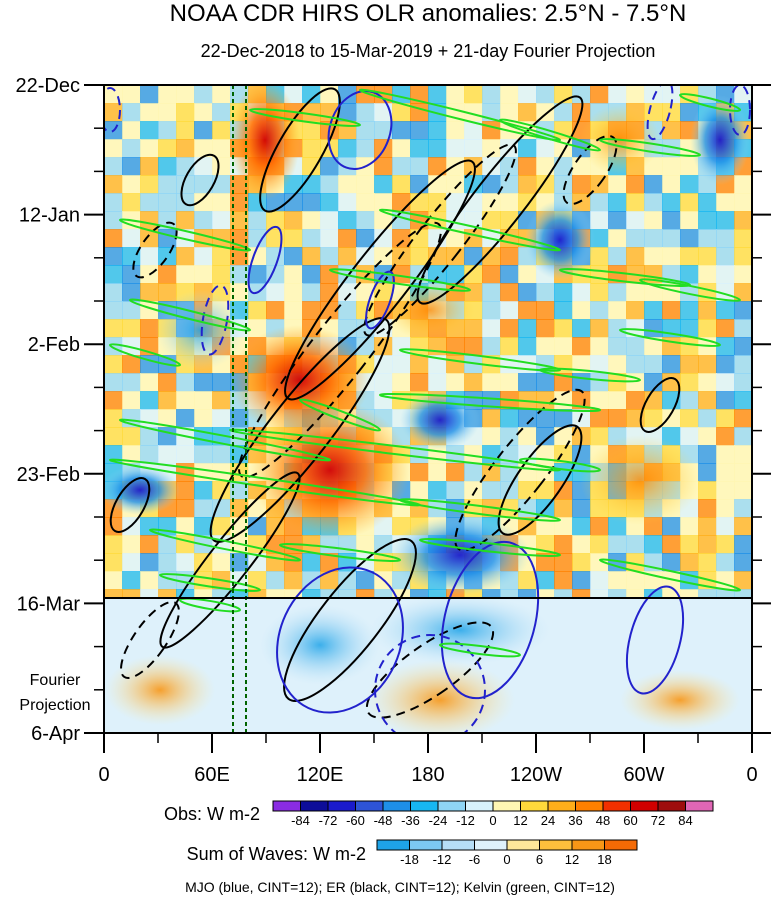  Describe the element at coordinates (548, 820) in the screenshot. I see `colorbar-tick-label: 24` at that location.